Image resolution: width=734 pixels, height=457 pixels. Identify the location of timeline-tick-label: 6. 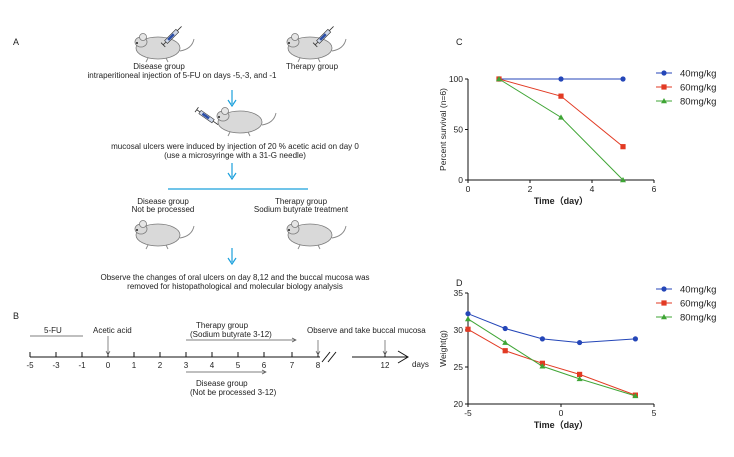
(264, 365).